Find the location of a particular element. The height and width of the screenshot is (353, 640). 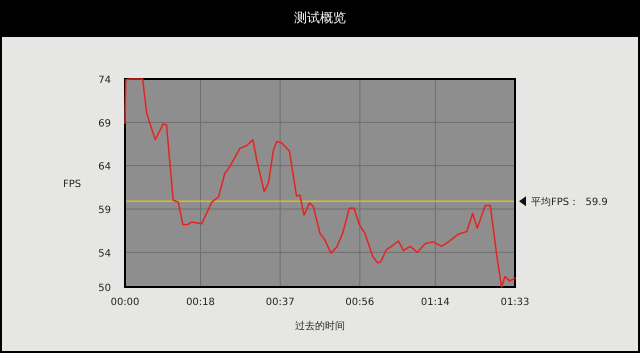

y-tick-label: 69 is located at coordinates (104, 124).